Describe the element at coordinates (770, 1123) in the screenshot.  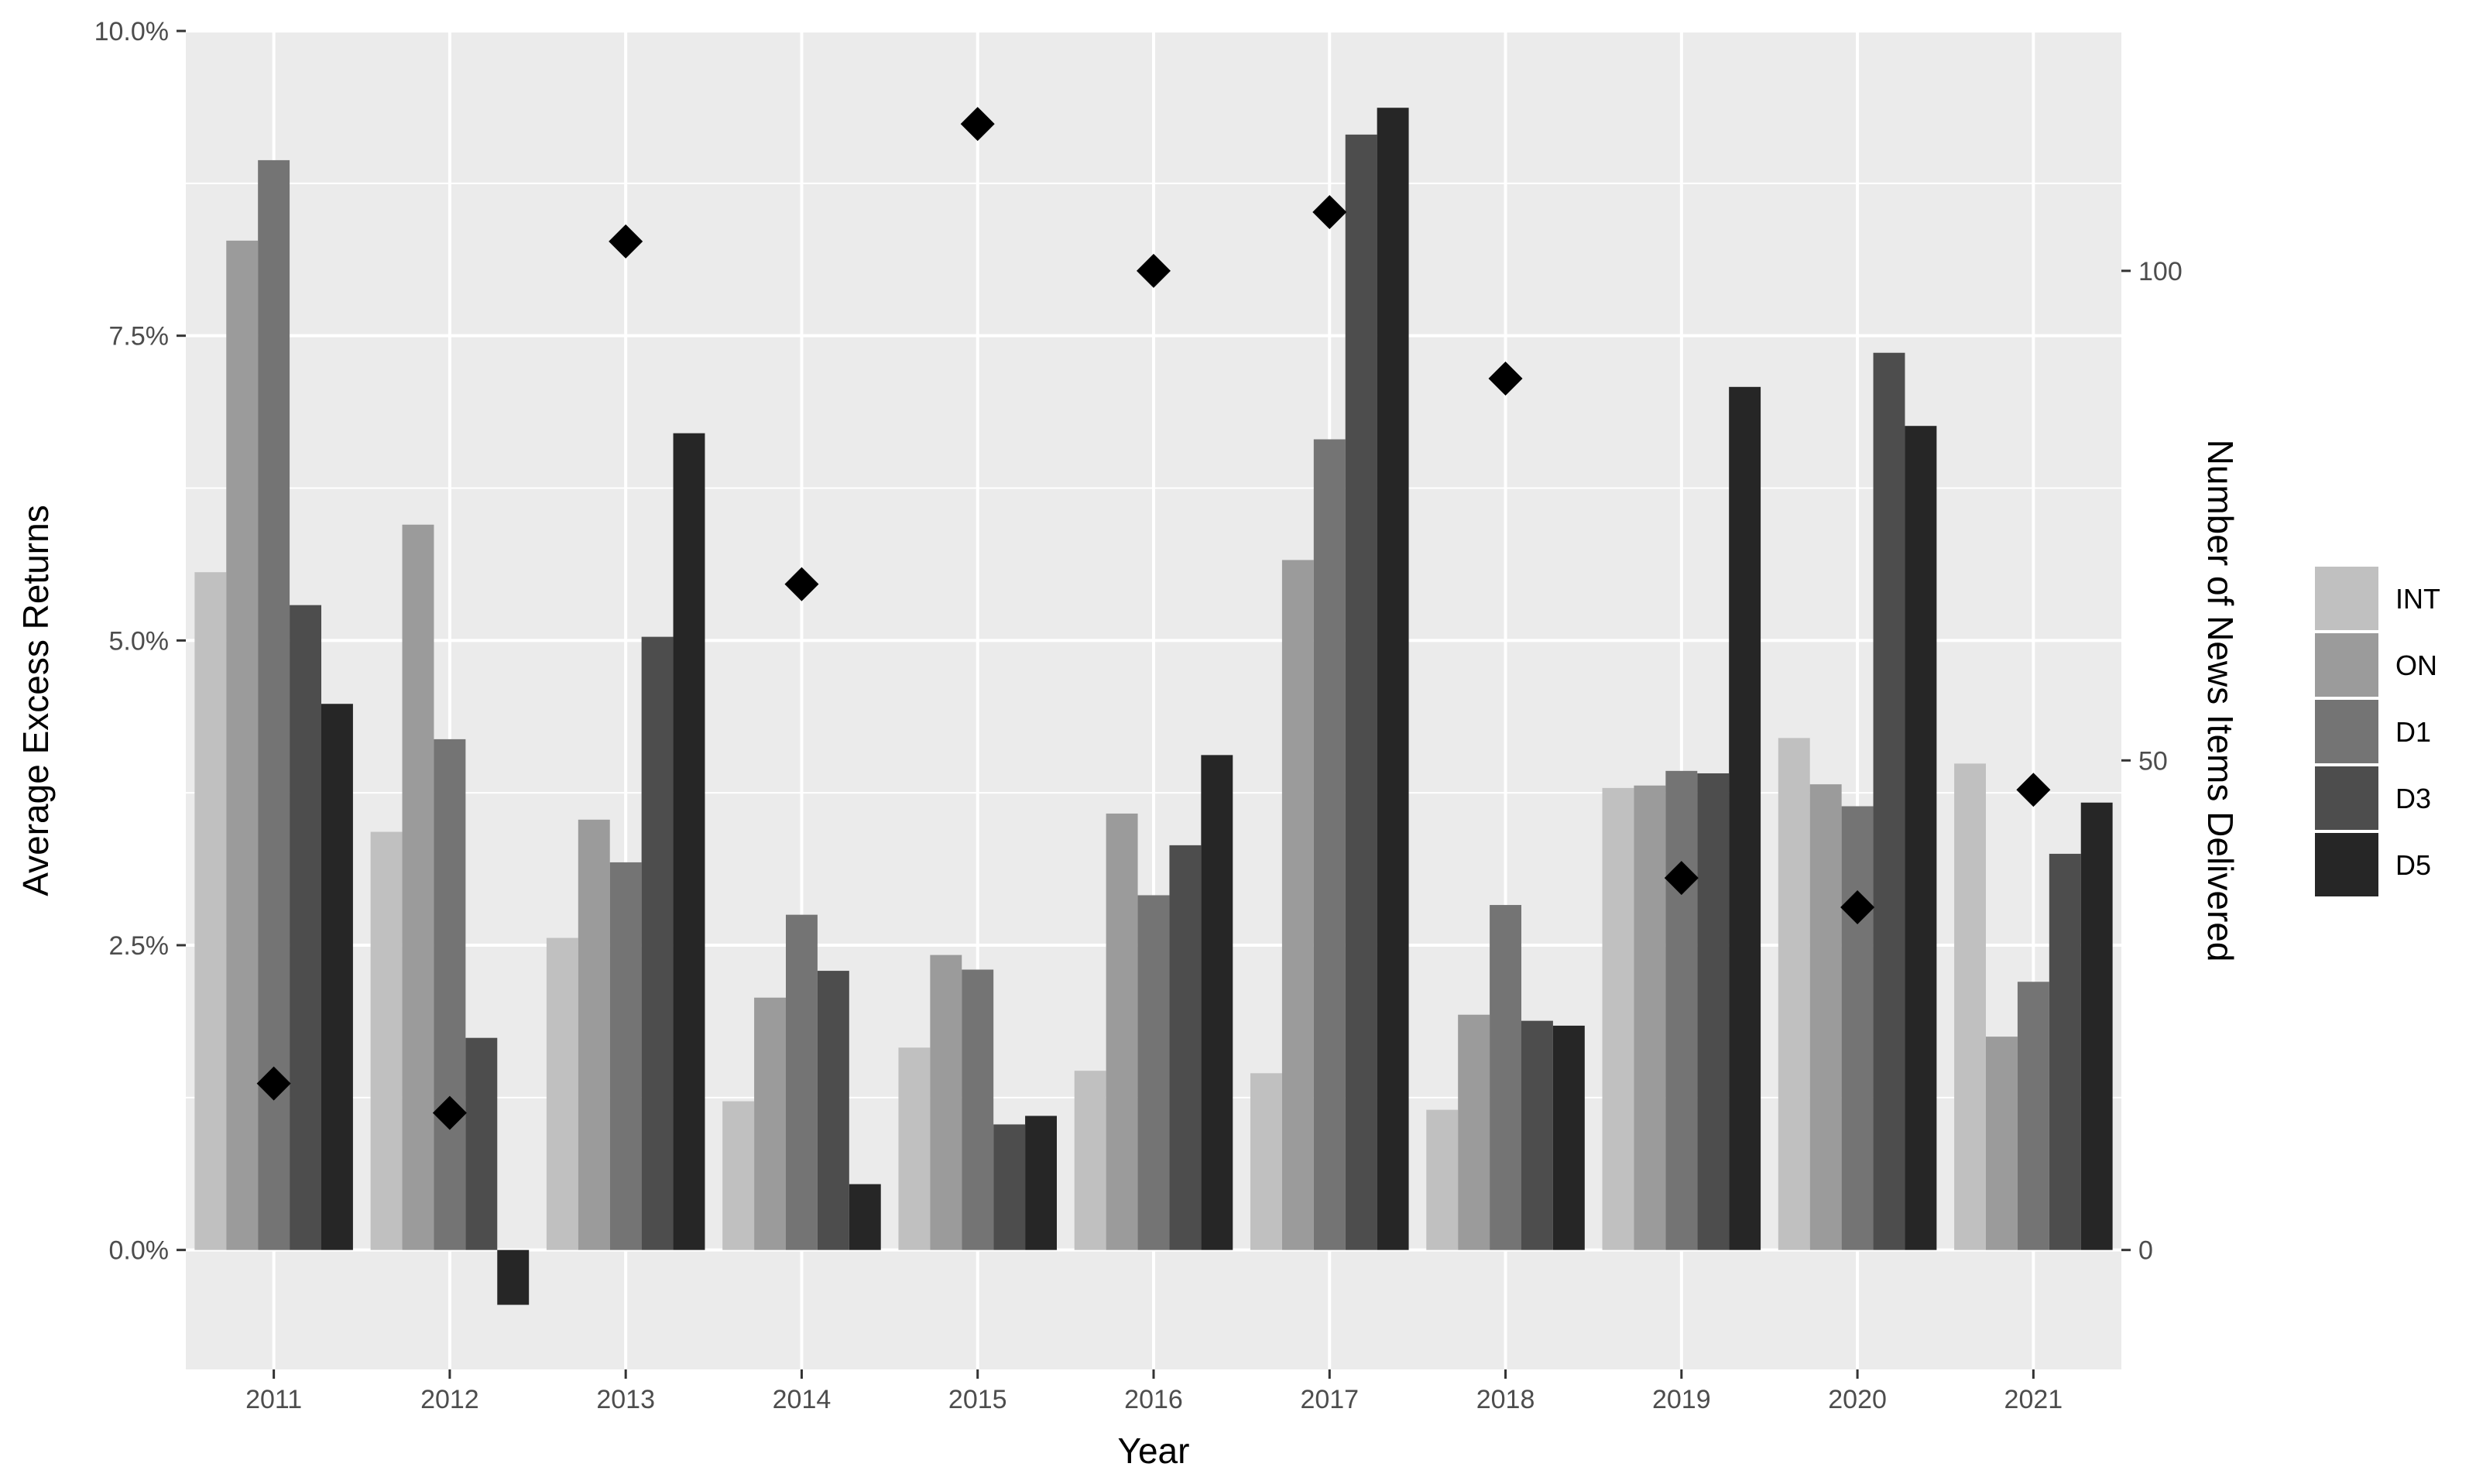
I see `bar-on-2014` at that location.